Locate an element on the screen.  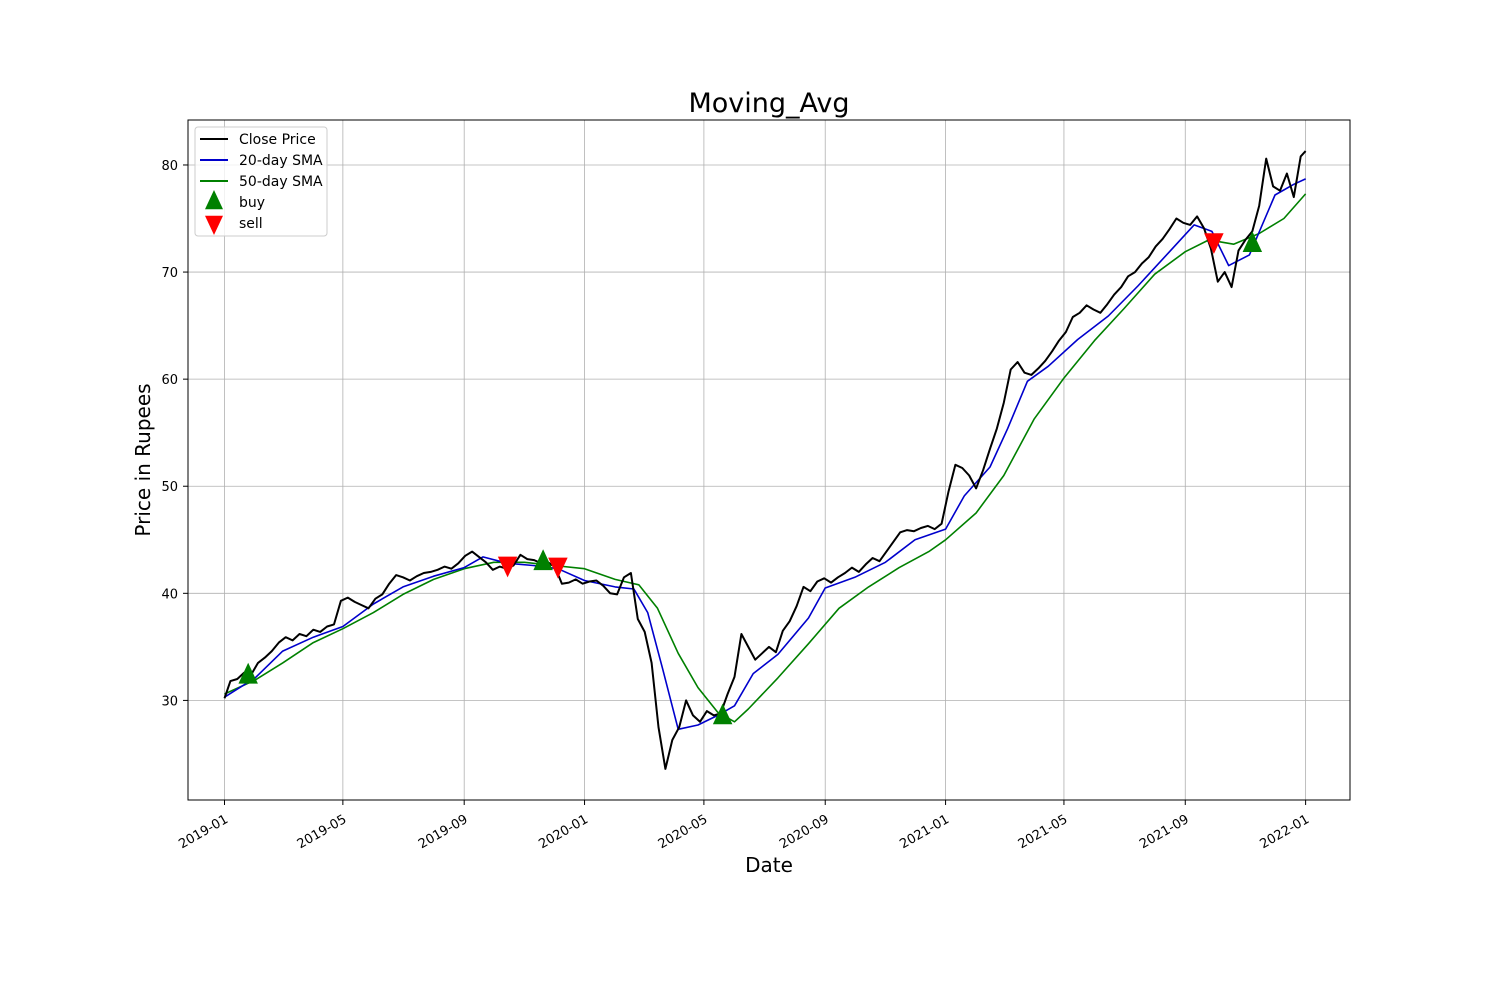
legend-label: Close Price is located at coordinates (277, 140).